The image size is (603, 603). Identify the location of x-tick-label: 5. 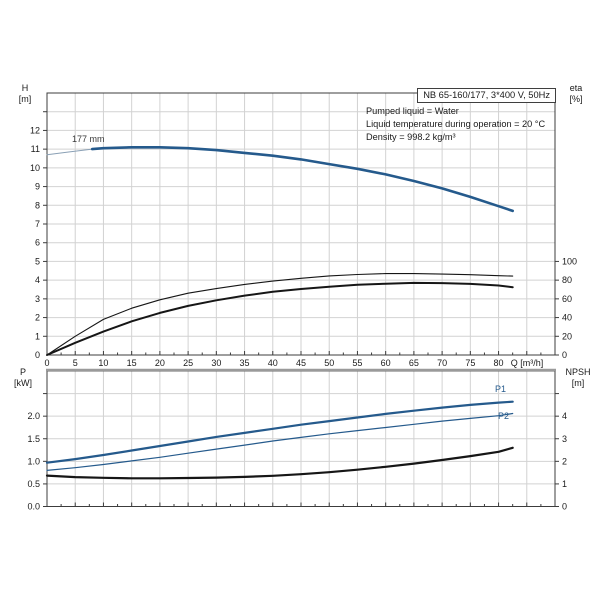
(75, 363).